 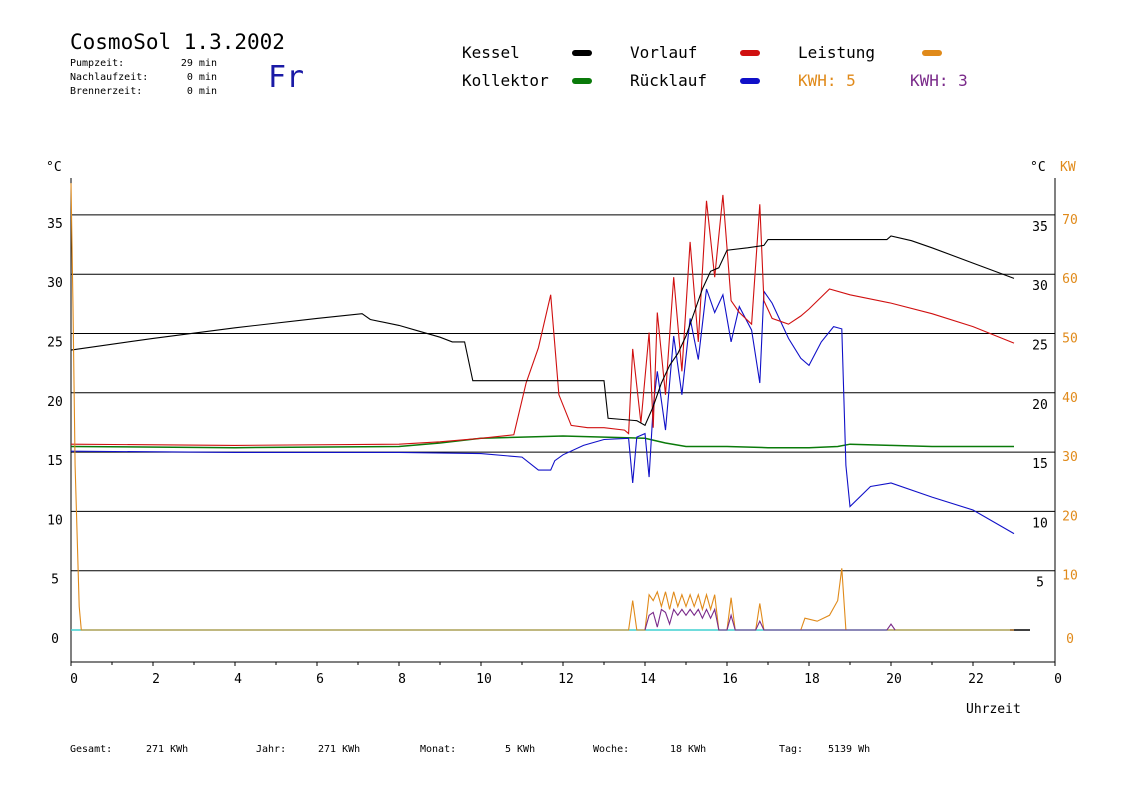 I want to click on y-right-tick-label: 20, so click(x=1040, y=405).